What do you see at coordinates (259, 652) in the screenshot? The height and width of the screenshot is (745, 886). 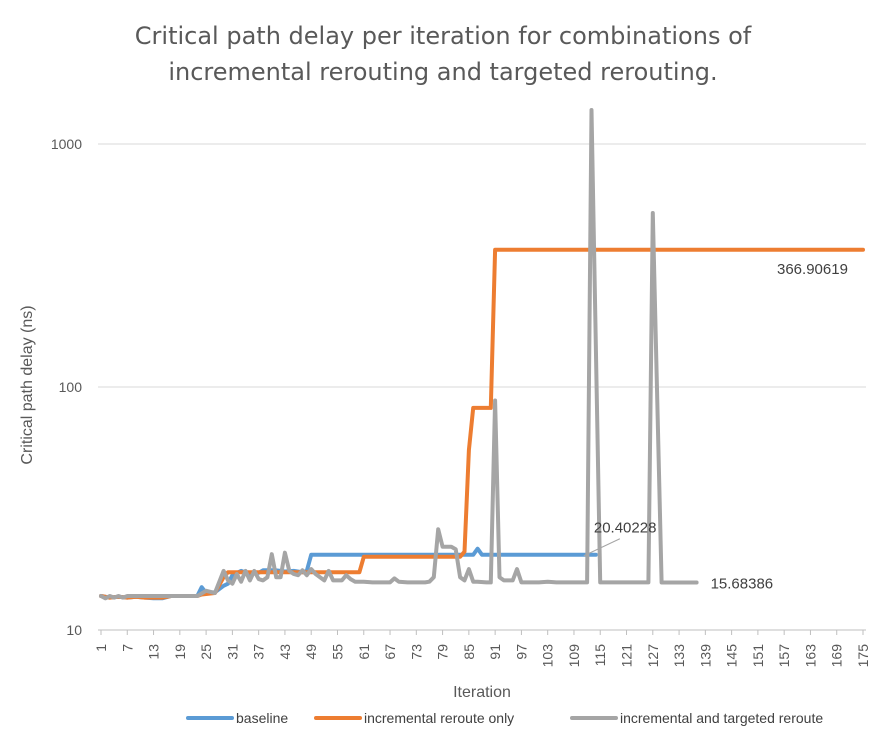 I see `x-tick-label: 37` at bounding box center [259, 652].